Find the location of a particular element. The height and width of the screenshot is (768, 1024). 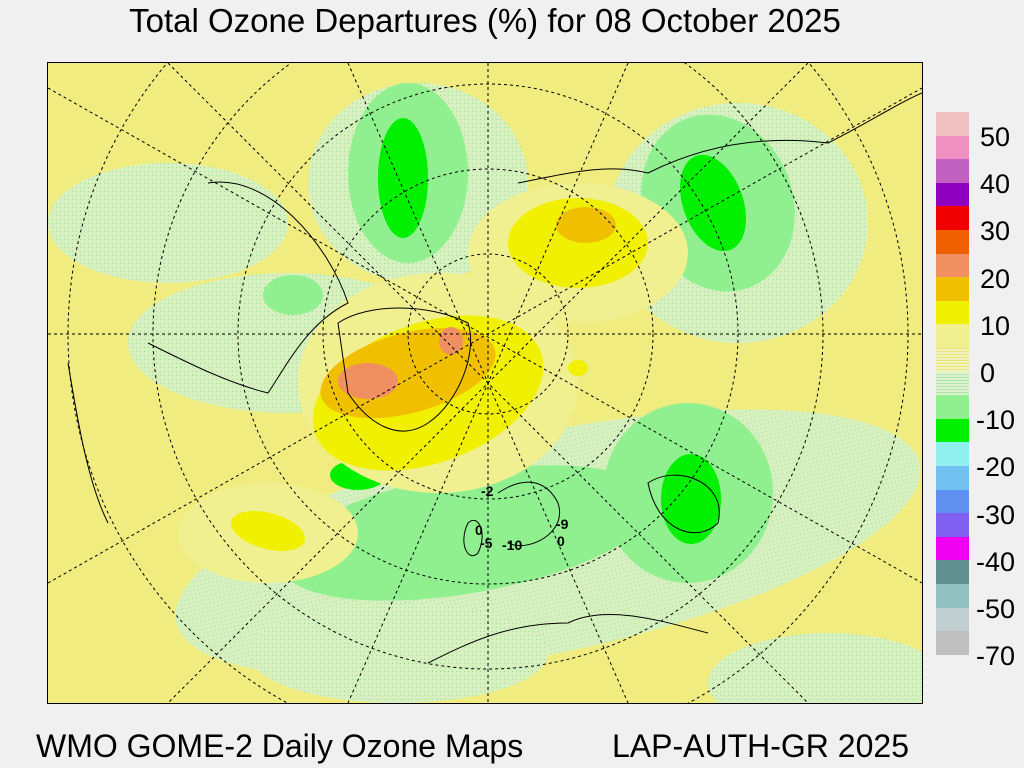

legend-label: 10 is located at coordinates (995, 325).